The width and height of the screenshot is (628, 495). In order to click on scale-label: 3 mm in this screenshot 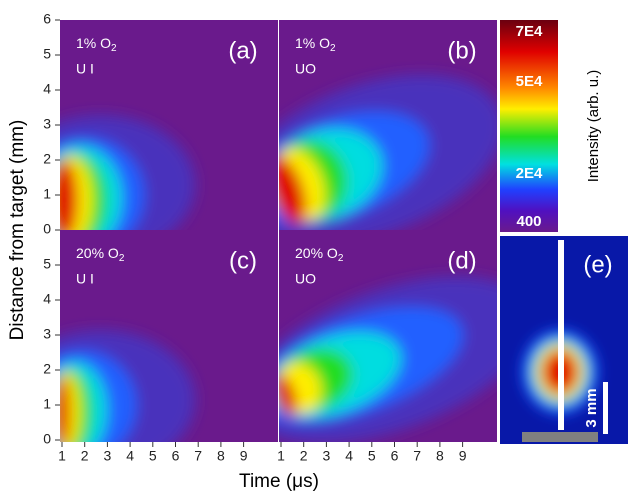, I will do `click(591, 407)`.